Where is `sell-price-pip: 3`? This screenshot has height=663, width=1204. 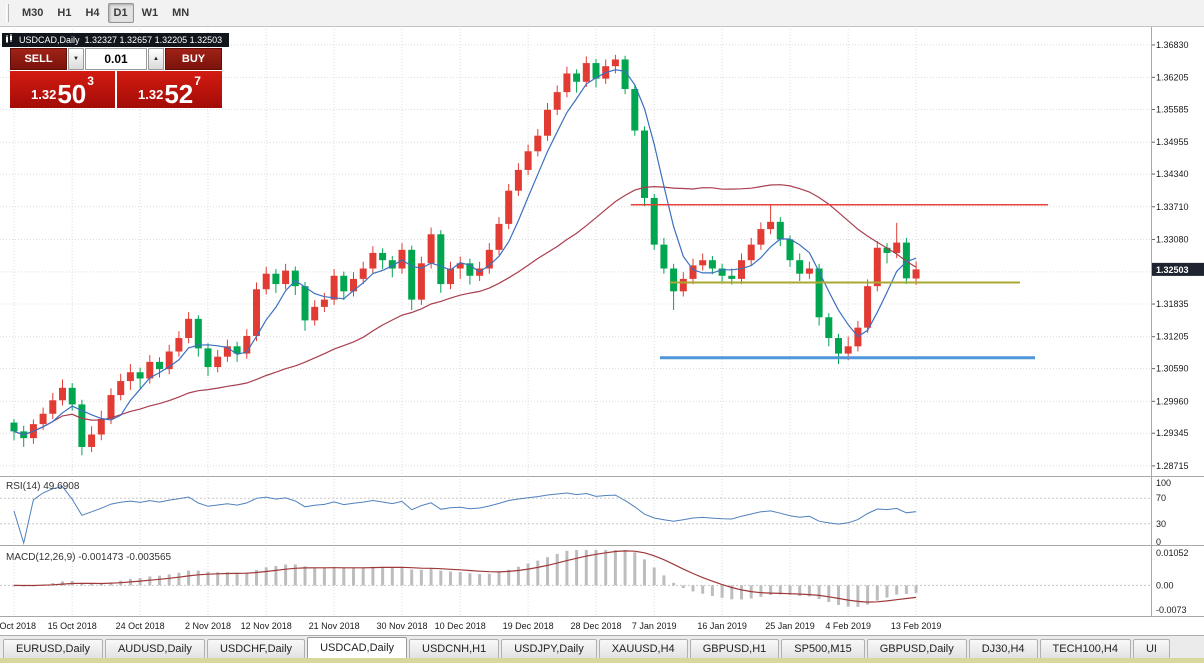 sell-price-pip: 3 is located at coordinates (90, 81).